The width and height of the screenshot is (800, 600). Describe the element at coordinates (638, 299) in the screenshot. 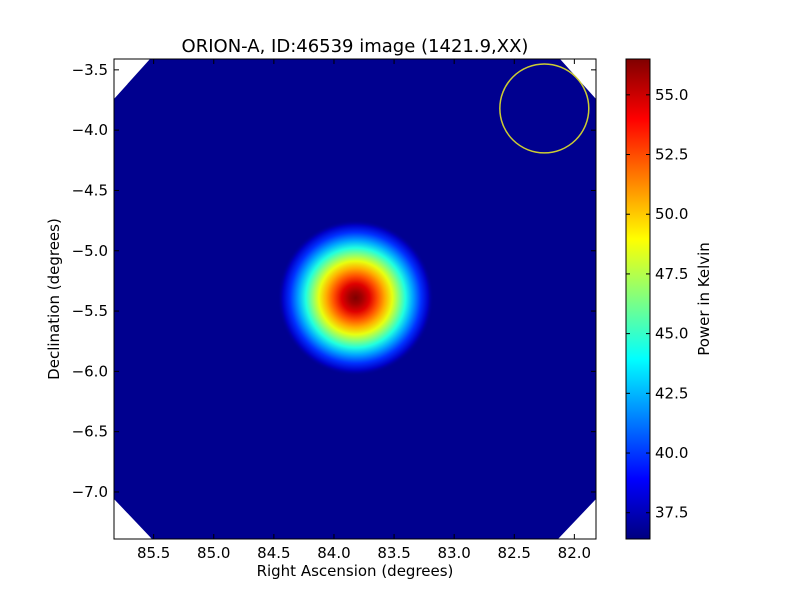

I see `colorbar` at that location.